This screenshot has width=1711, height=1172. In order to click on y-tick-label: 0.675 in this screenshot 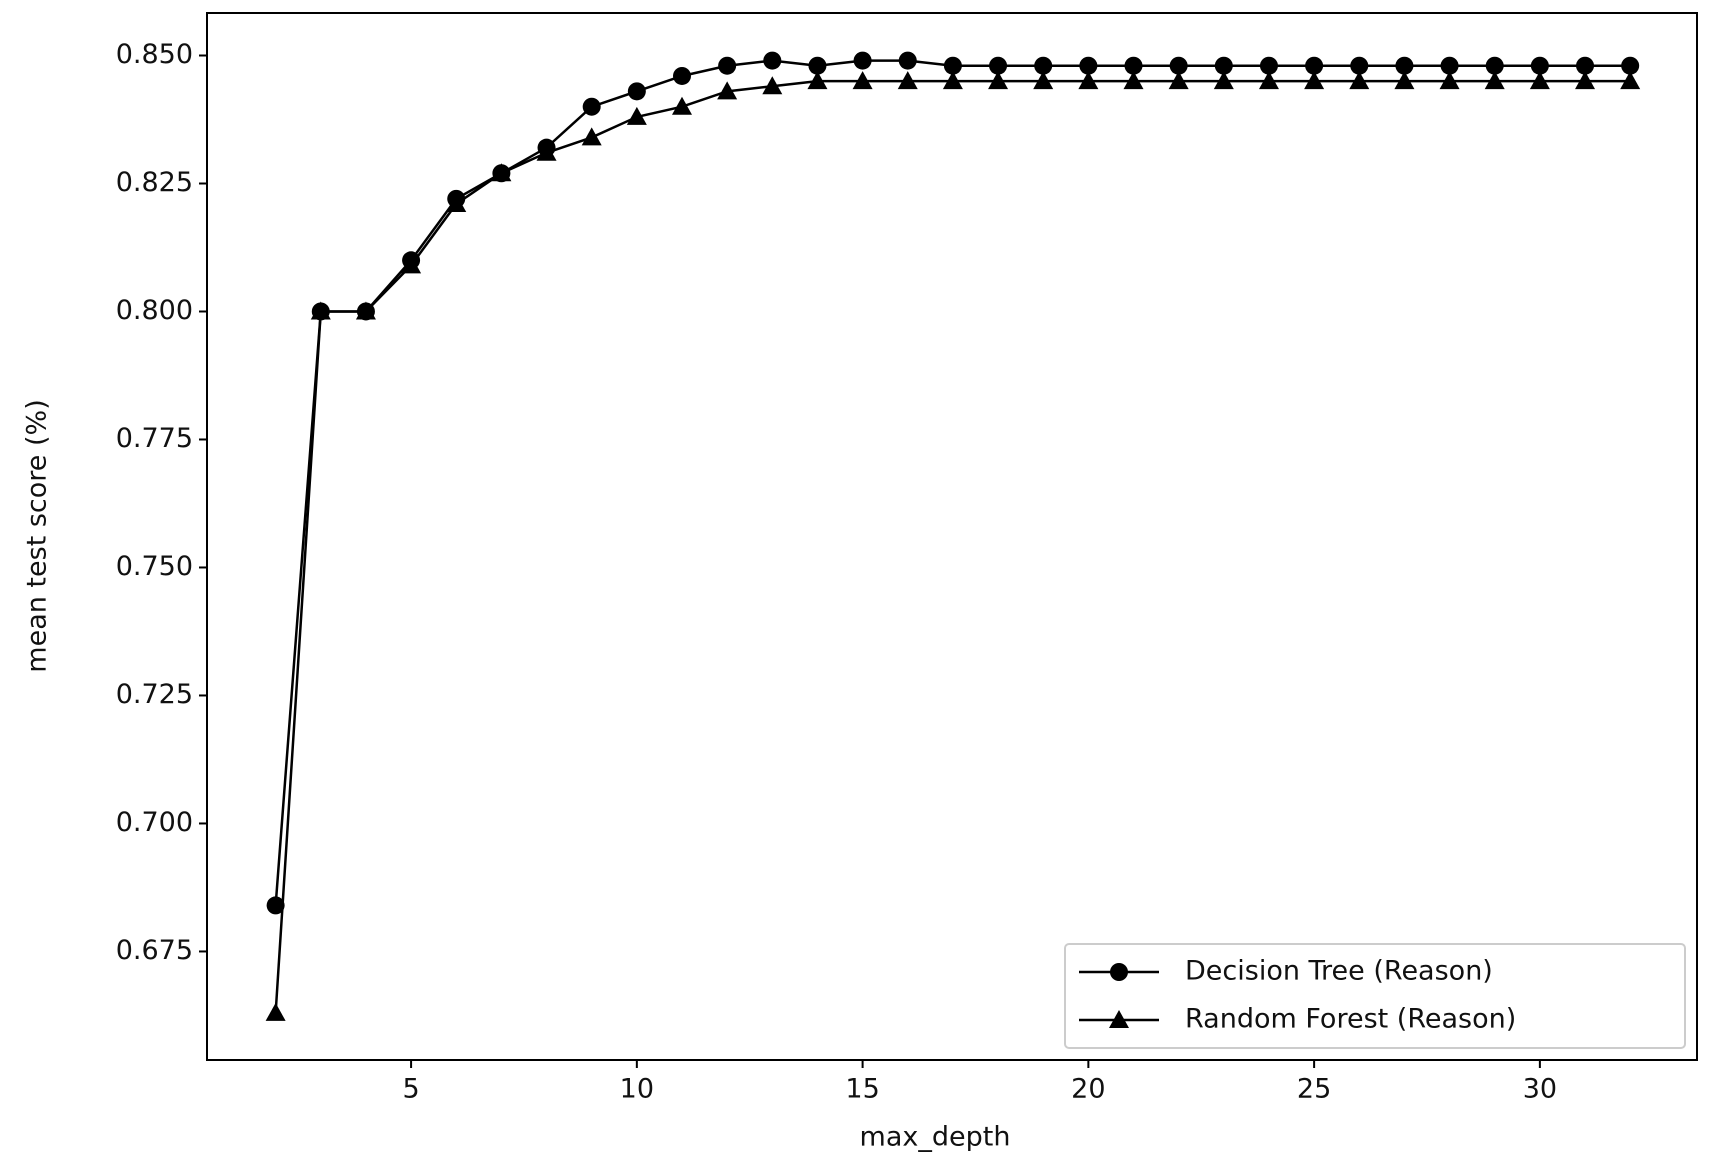, I will do `click(154, 950)`.